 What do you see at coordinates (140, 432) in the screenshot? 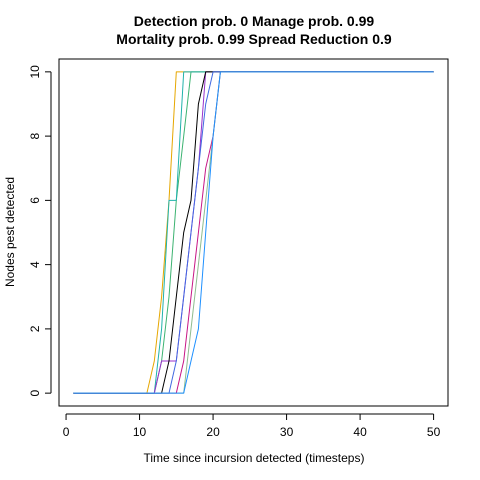
I see `x-tick-label: 10` at bounding box center [140, 432].